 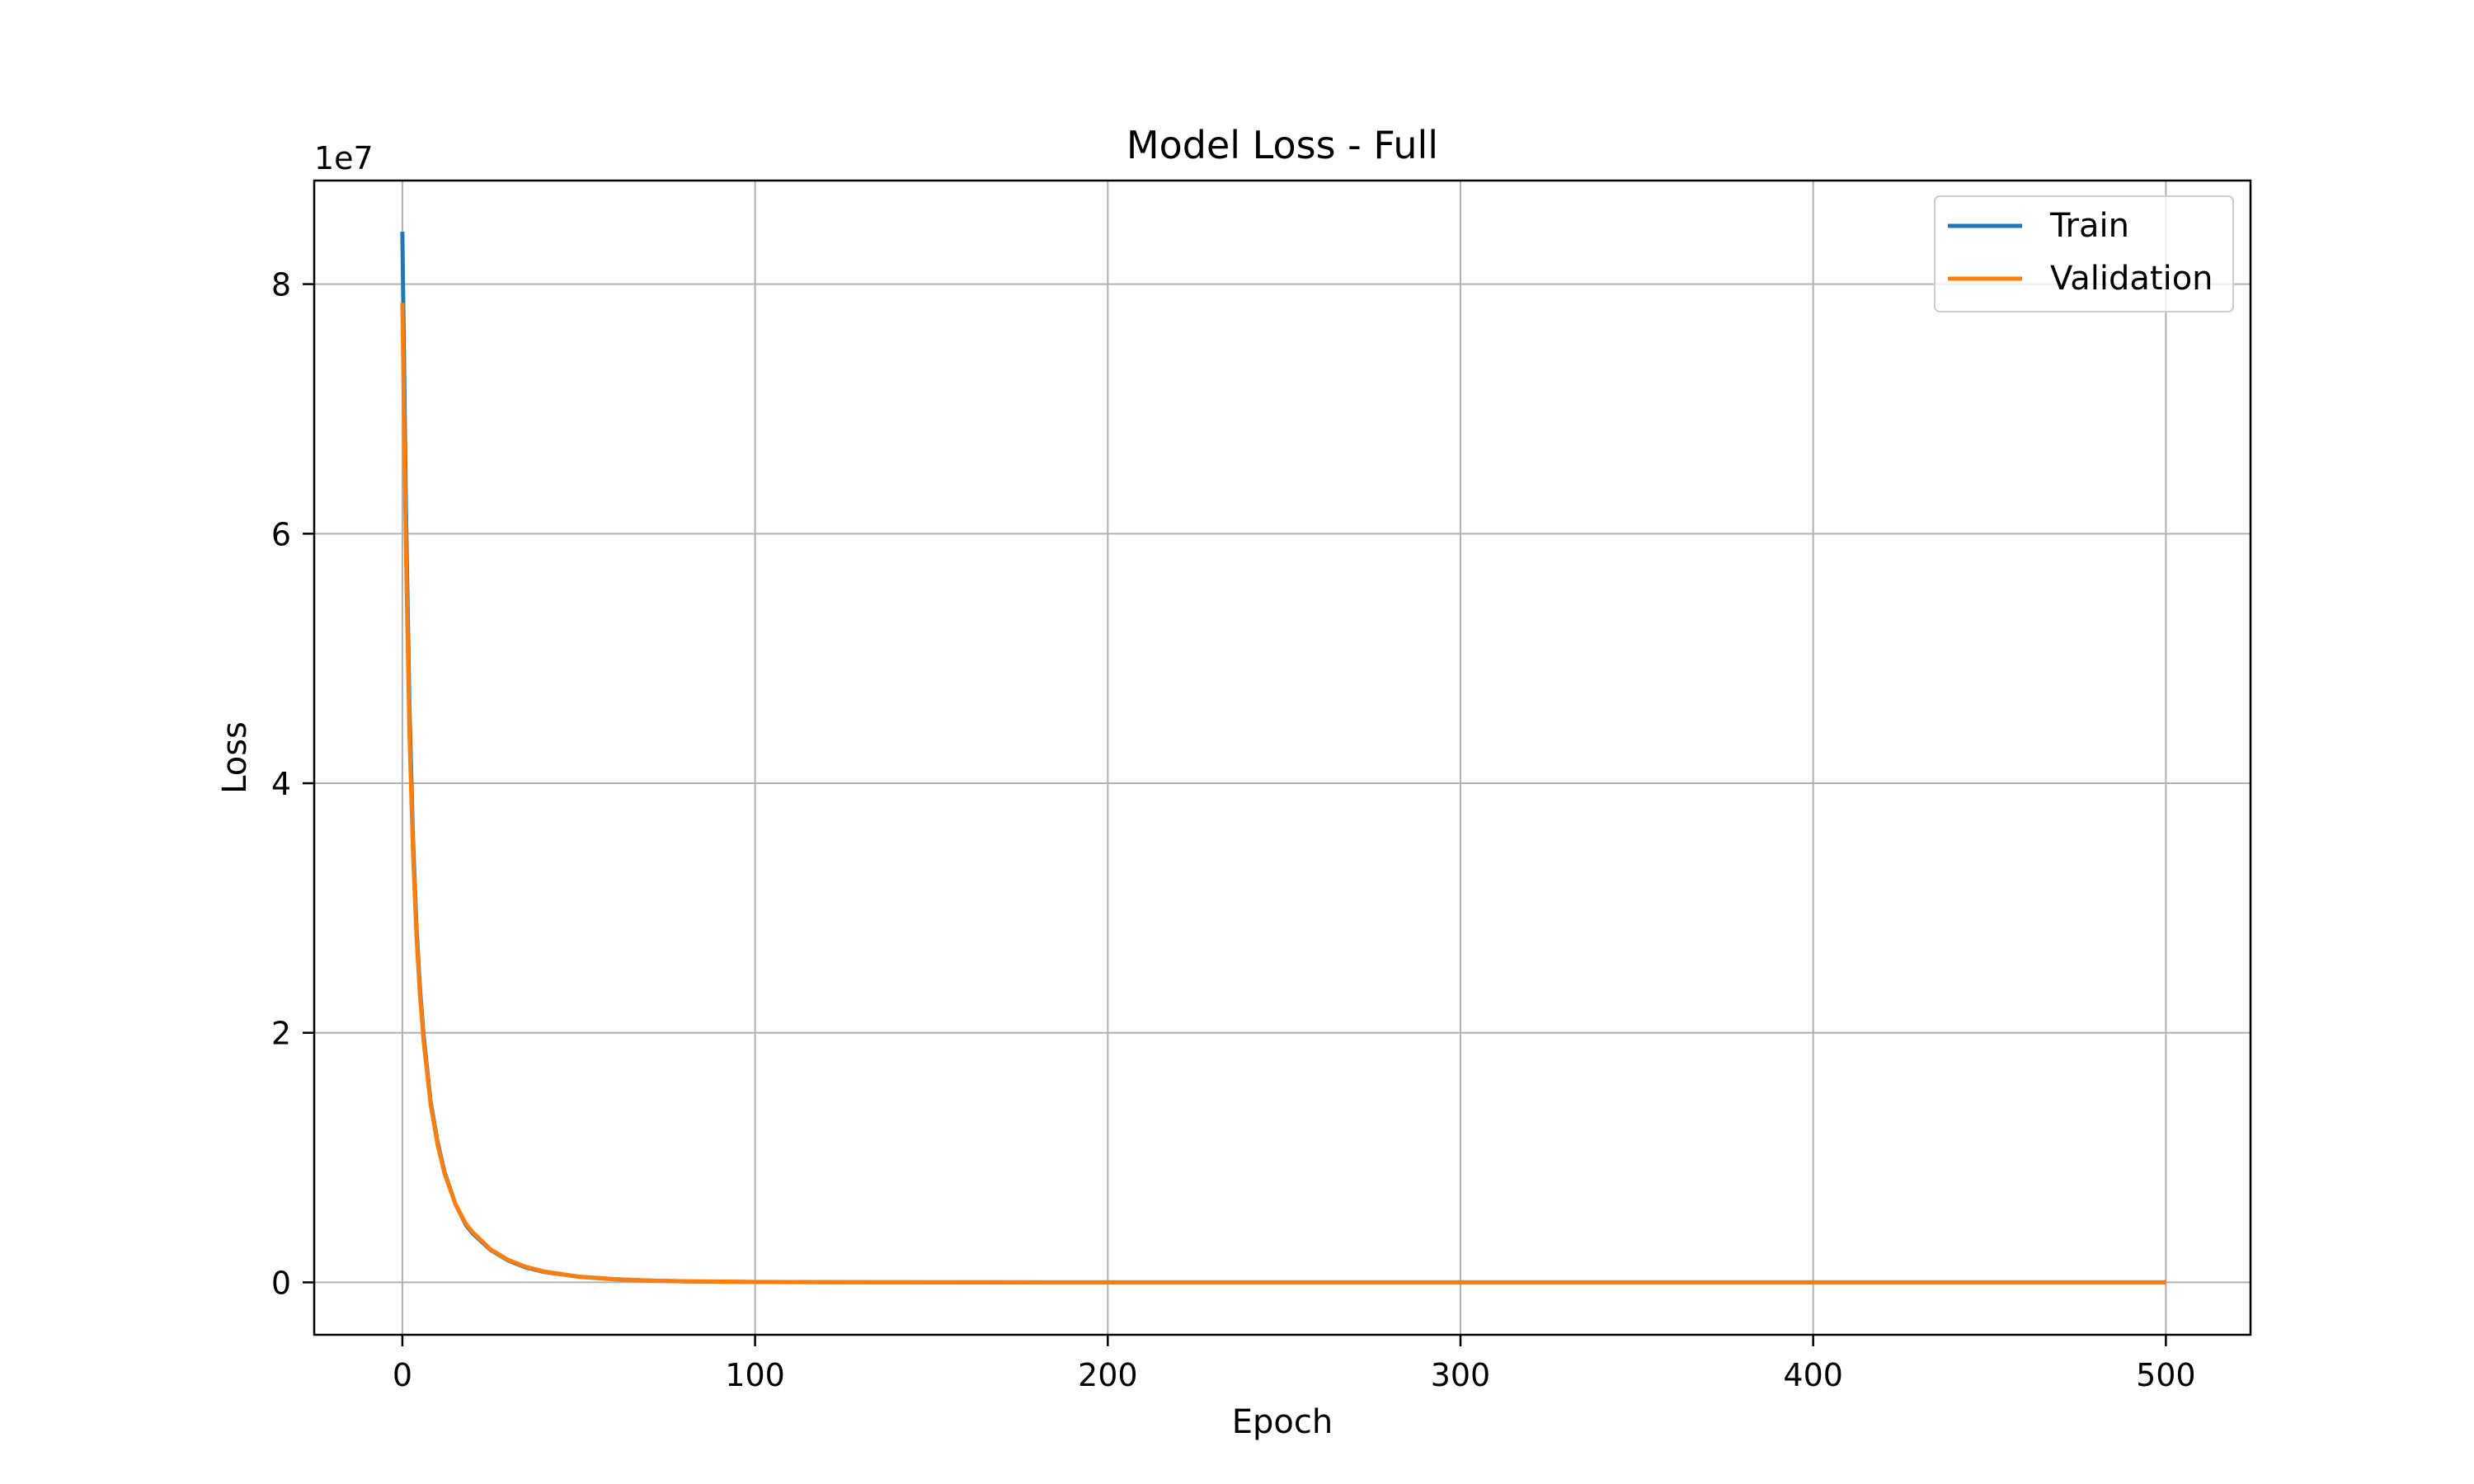 I want to click on x-tick-label: 300, so click(x=1461, y=1375).